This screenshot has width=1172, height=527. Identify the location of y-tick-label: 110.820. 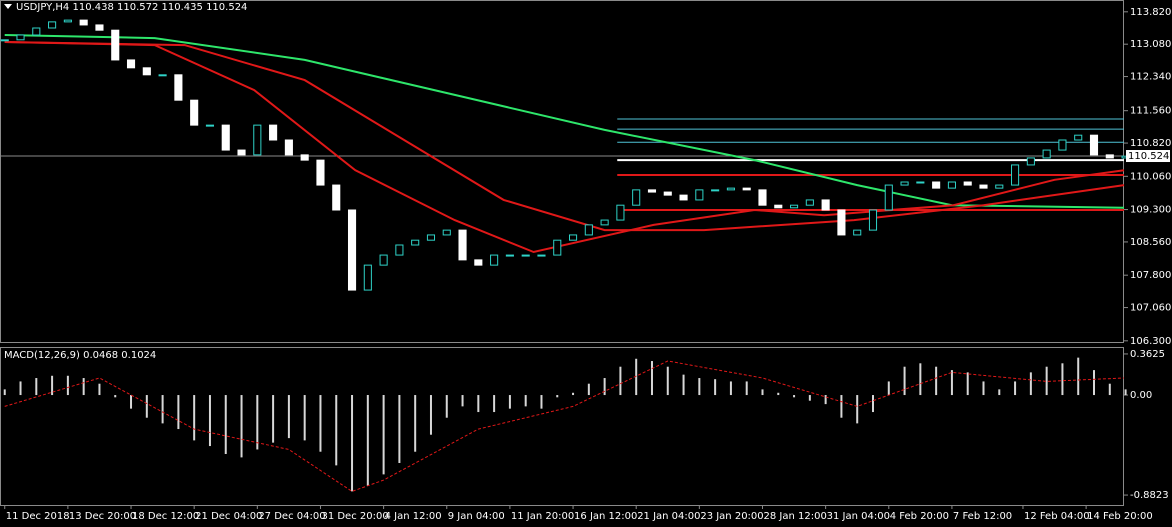
(1150, 143).